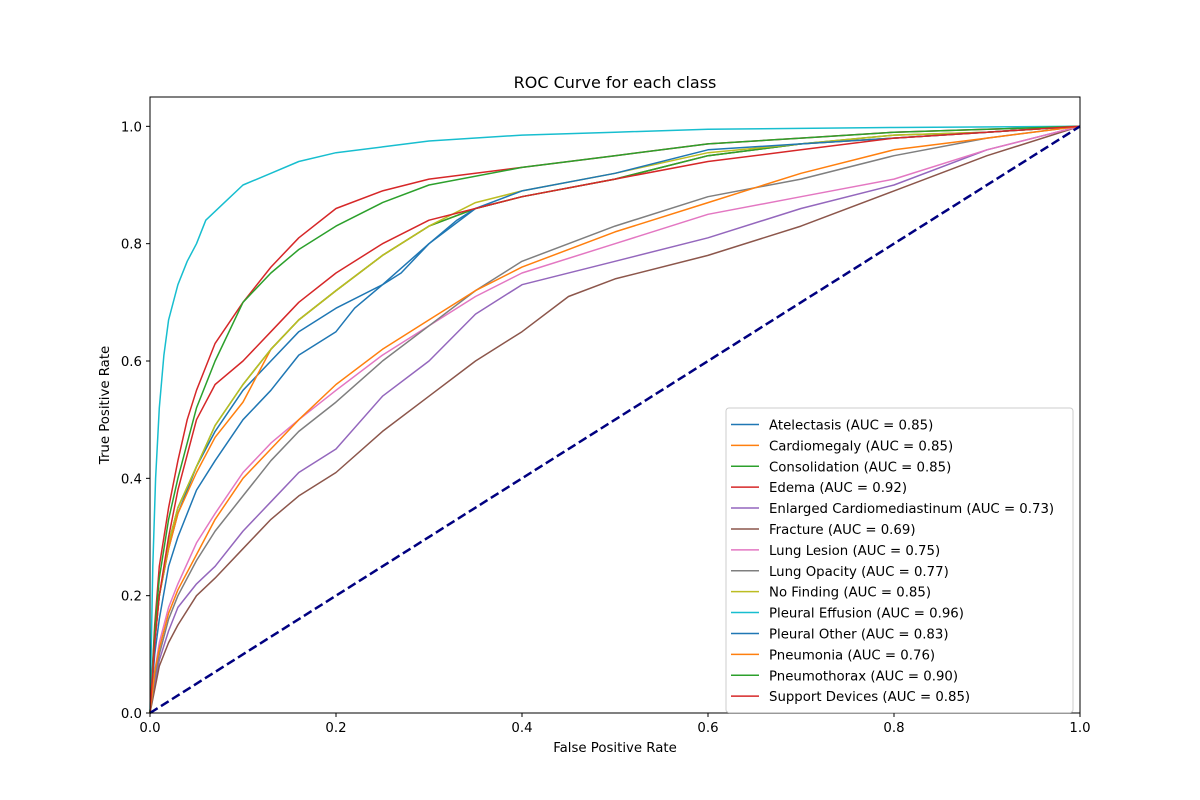 The image size is (1200, 800). I want to click on y-tick-label: 1.0, so click(131, 127).